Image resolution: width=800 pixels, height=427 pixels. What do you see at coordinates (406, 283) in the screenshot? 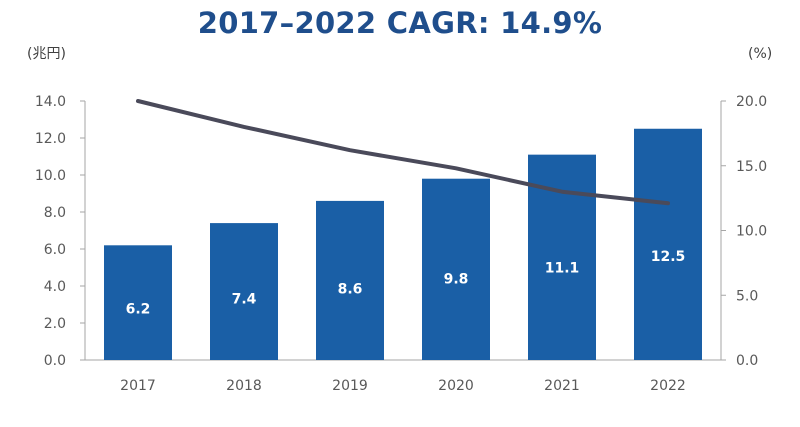
I see `bar-data-labels: 6.2 7.4 8.6 9.8 11.1 12.5` at bounding box center [406, 283].